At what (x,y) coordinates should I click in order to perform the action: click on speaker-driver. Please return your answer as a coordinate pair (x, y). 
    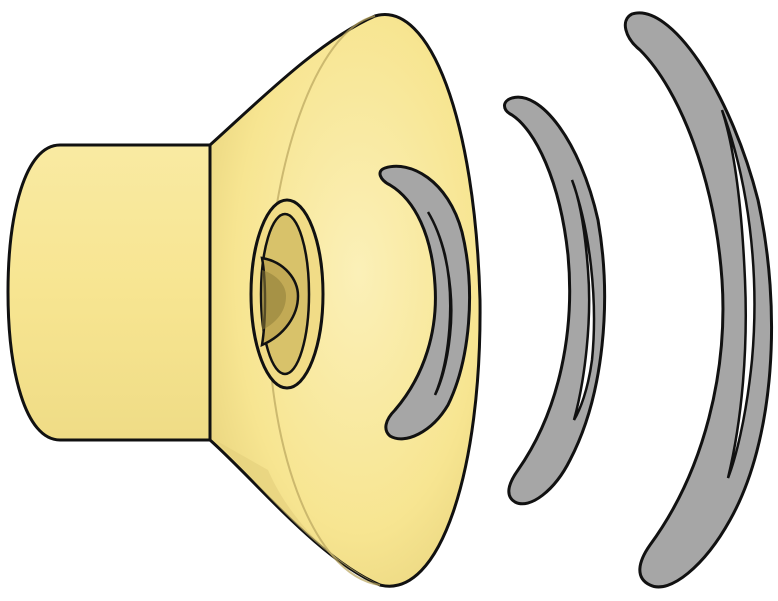
    Looking at the image, I should click on (287, 294).